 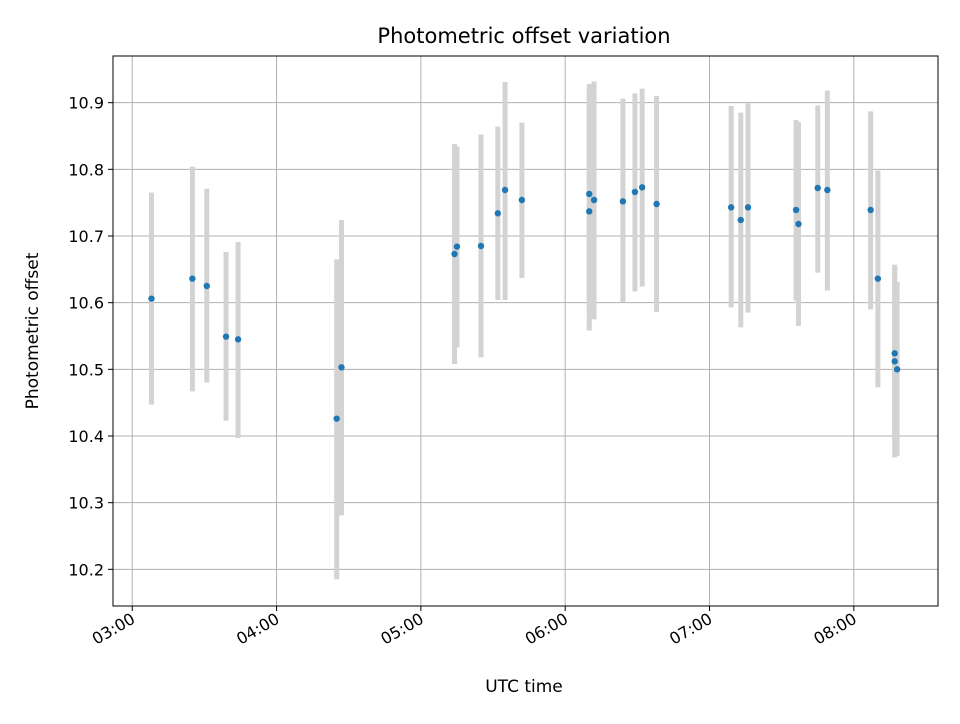 What do you see at coordinates (86, 236) in the screenshot?
I see `y-tick-label: 10.7` at bounding box center [86, 236].